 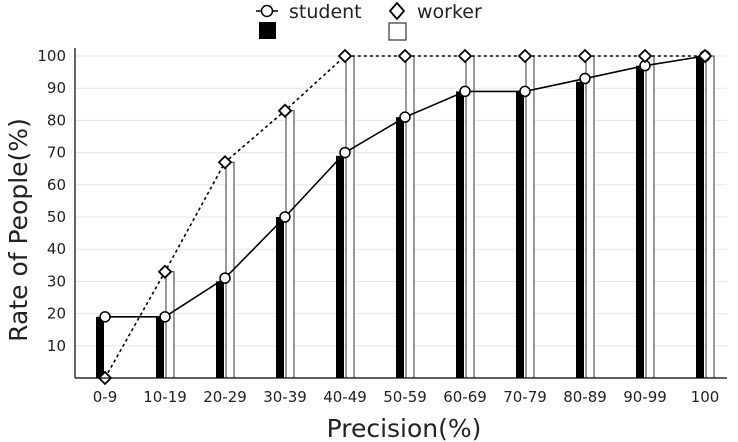 I want to click on y-tick-label: 60, so click(x=56, y=185).